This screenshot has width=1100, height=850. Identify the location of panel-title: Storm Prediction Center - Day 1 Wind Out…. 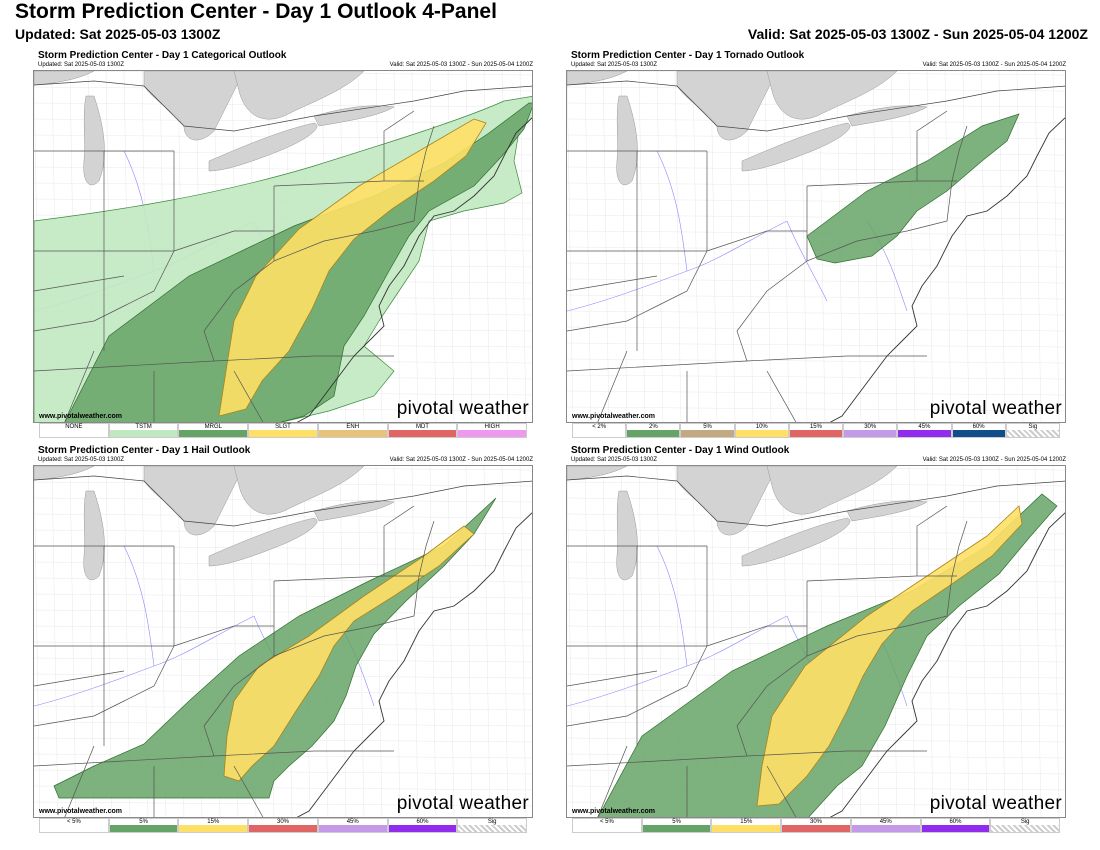
(680, 450).